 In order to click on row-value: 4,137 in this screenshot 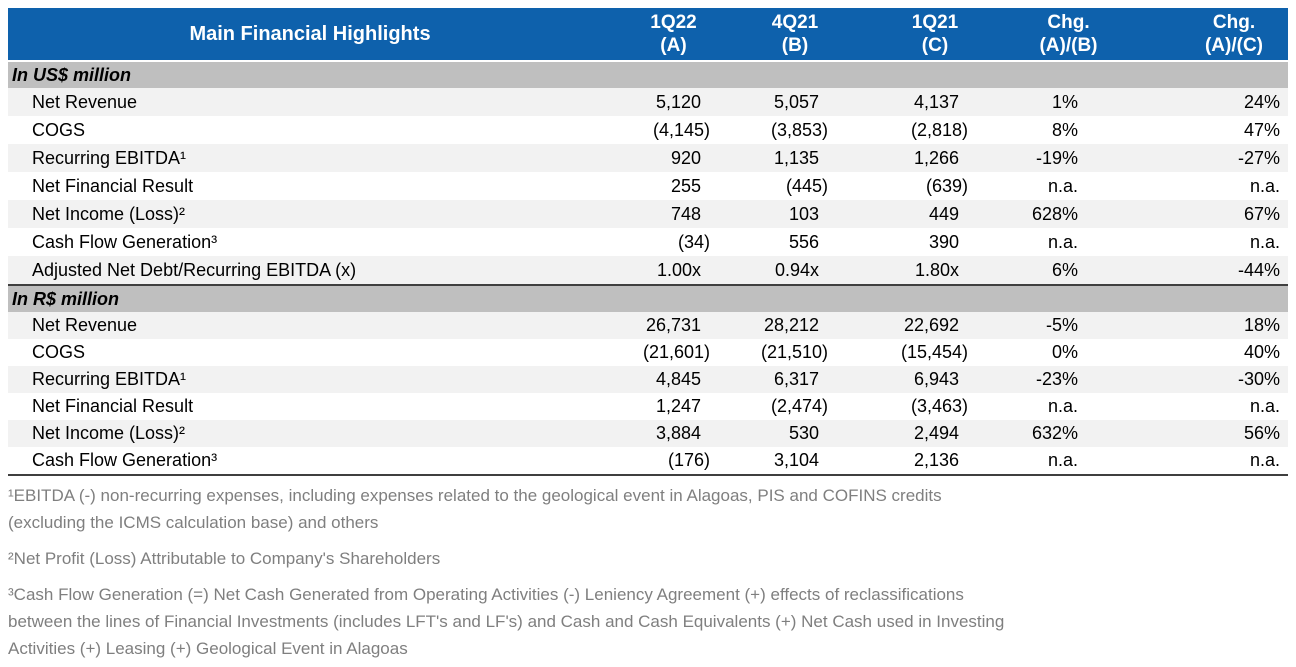, I will do `click(936, 101)`.